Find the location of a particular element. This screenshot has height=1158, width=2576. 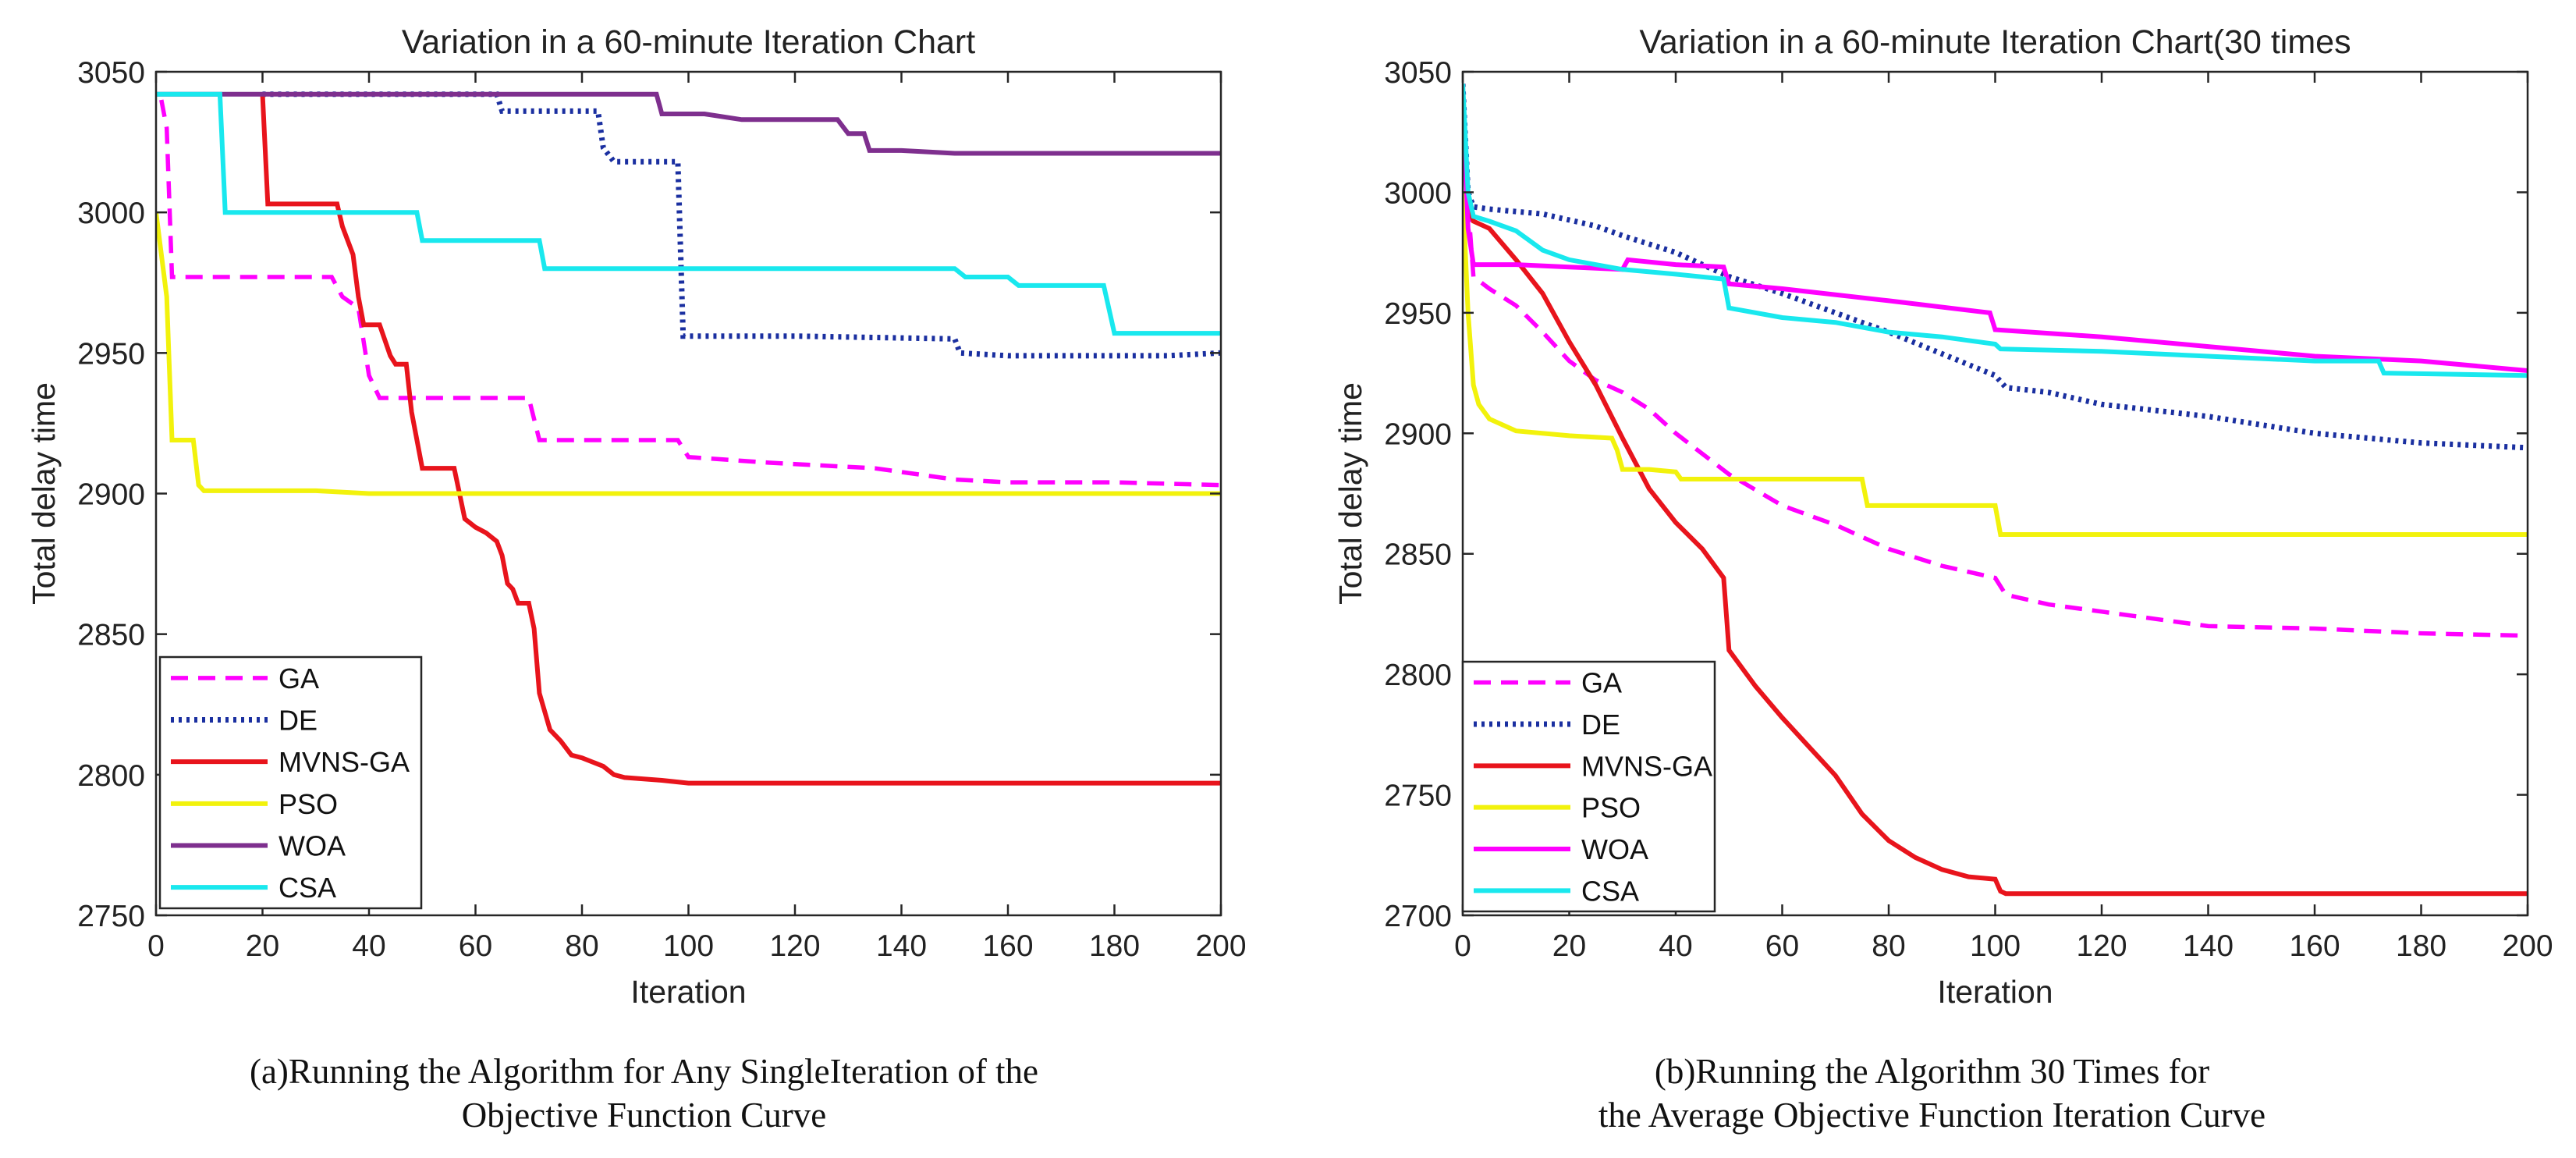

chart-b-x-tick-label: 200 is located at coordinates (2527, 946).